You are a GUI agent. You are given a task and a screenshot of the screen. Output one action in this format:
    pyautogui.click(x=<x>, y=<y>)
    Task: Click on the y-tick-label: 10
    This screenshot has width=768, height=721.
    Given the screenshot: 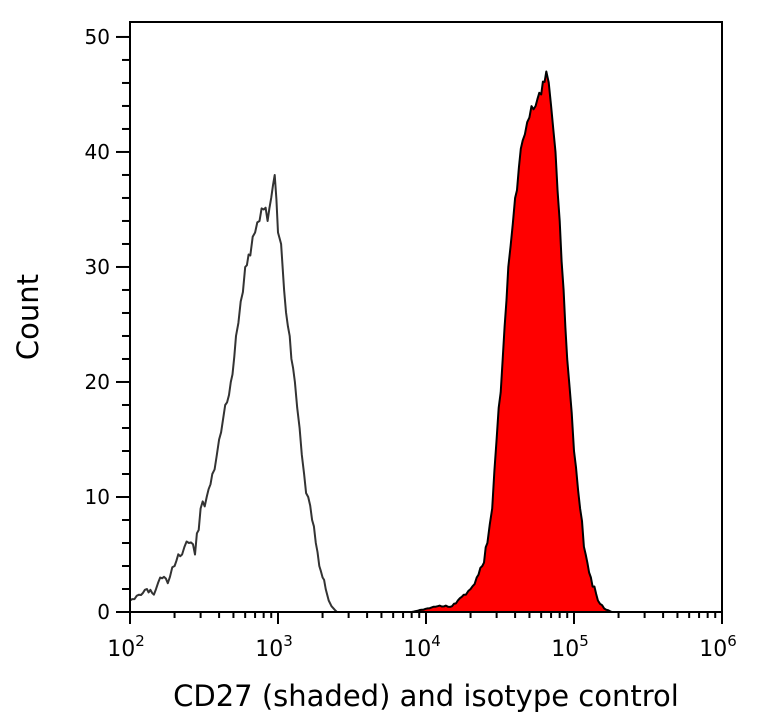 What is the action you would take?
    pyautogui.click(x=97, y=497)
    